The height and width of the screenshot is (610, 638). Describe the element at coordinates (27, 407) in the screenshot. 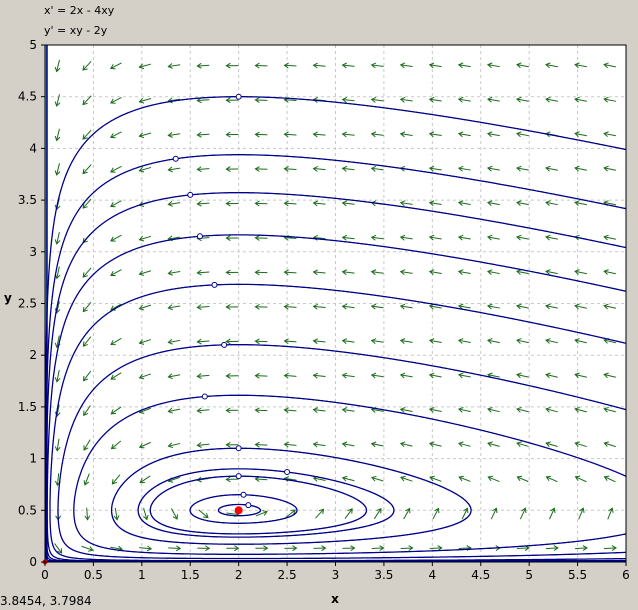

I see `y-tick-label: 1.5` at that location.